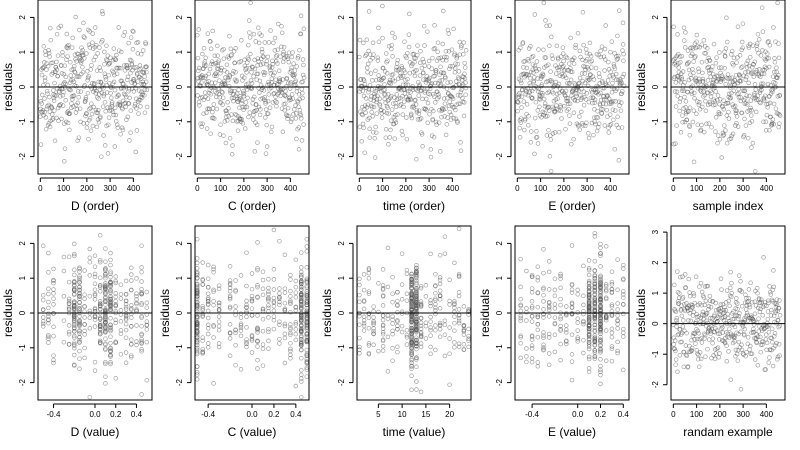  Describe the element at coordinates (221, 188) in the screenshot. I see `x-tick-label: 100` at that location.